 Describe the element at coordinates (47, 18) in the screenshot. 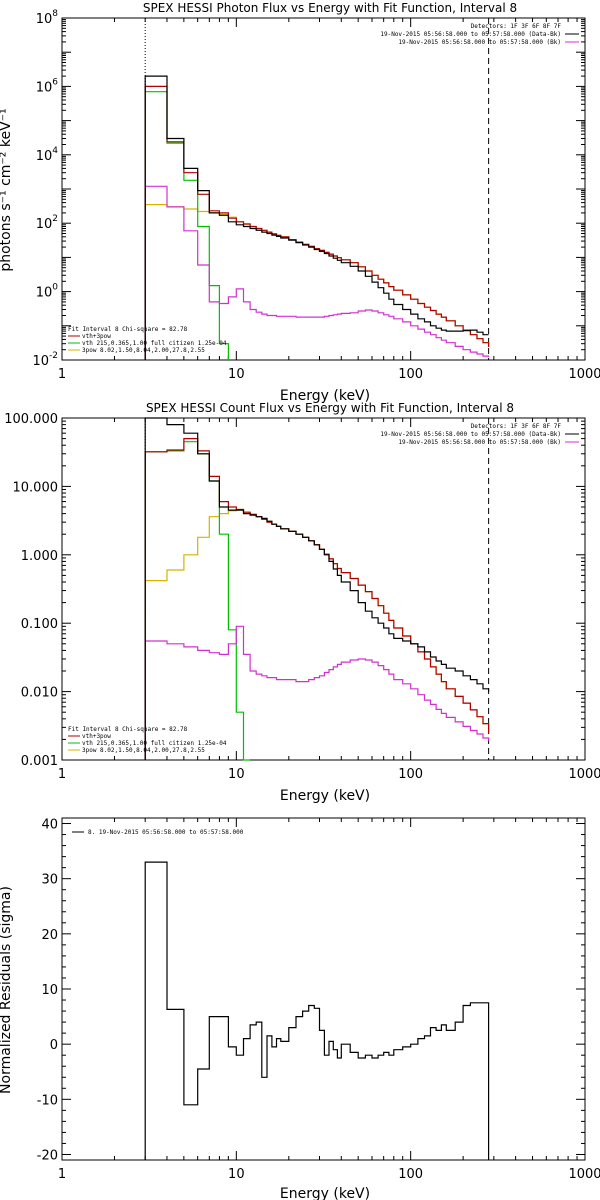

I see `y-tick-label: 10⁸` at that location.